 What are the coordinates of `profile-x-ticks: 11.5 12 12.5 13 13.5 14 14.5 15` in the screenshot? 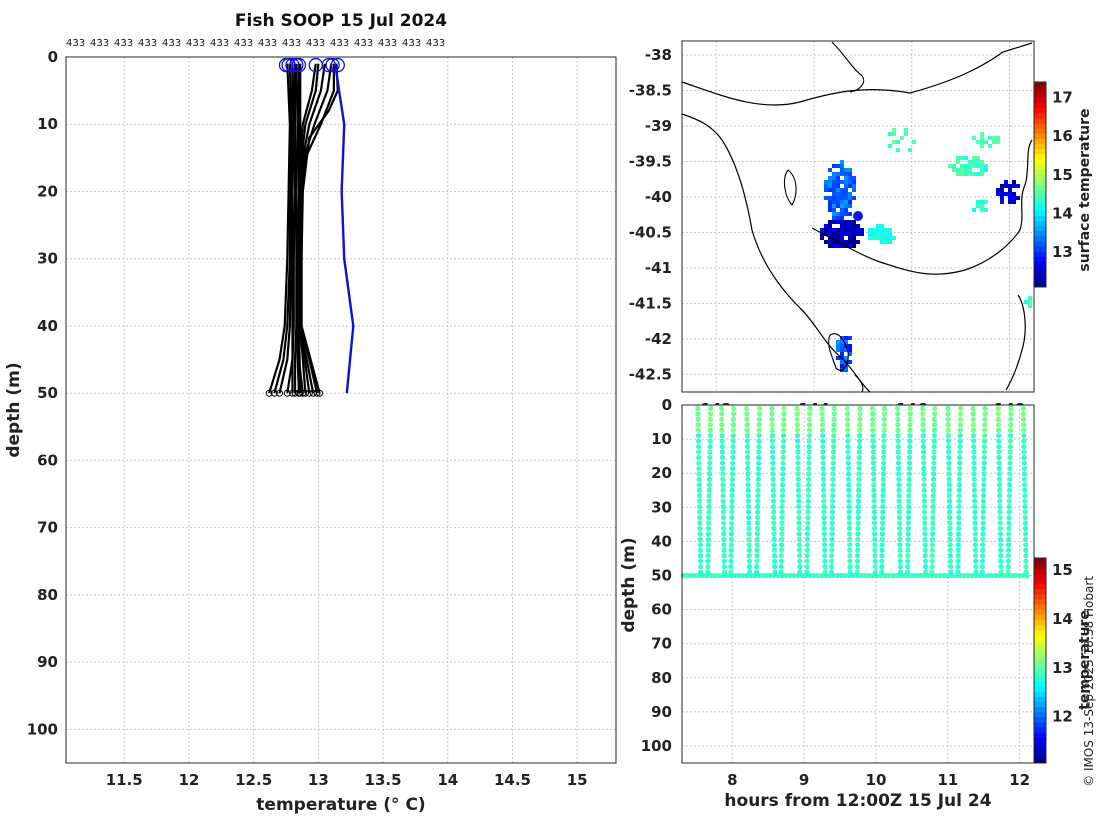 It's located at (347, 780).